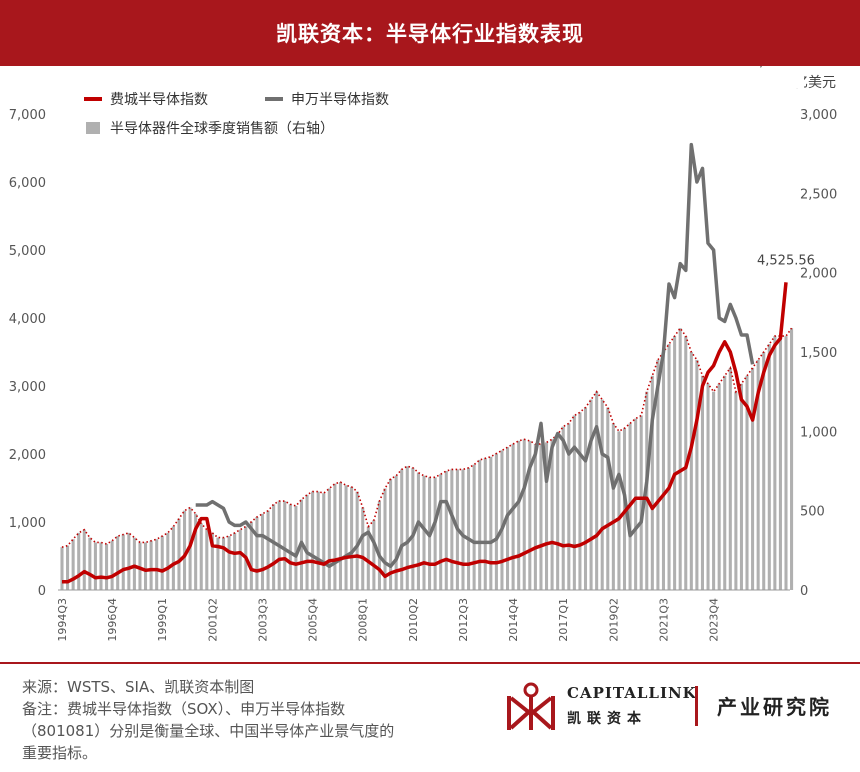  I want to click on left-axis-tick-label: 2,000, so click(27, 455).